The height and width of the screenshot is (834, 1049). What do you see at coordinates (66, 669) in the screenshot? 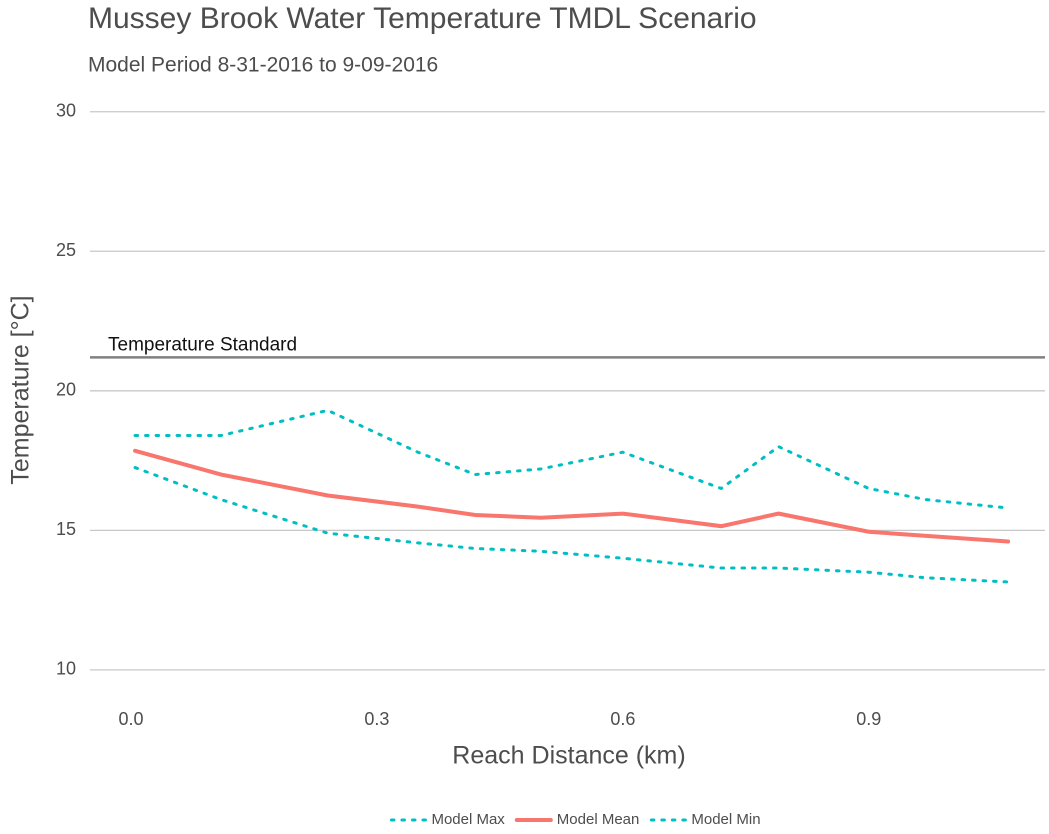
I see `y-tick-label: 10` at bounding box center [66, 669].